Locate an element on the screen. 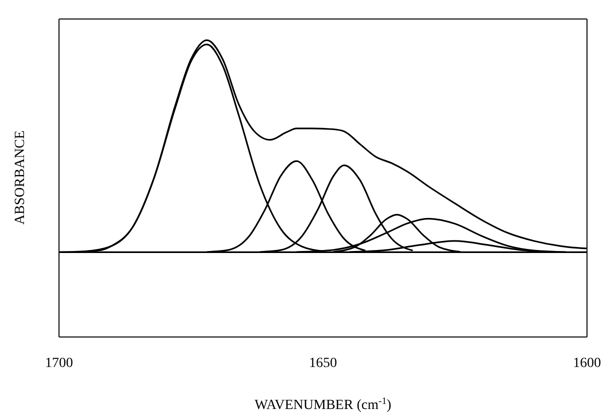 Image resolution: width=608 pixels, height=417 pixels. x-tick-label: 1700 is located at coordinates (59, 363).